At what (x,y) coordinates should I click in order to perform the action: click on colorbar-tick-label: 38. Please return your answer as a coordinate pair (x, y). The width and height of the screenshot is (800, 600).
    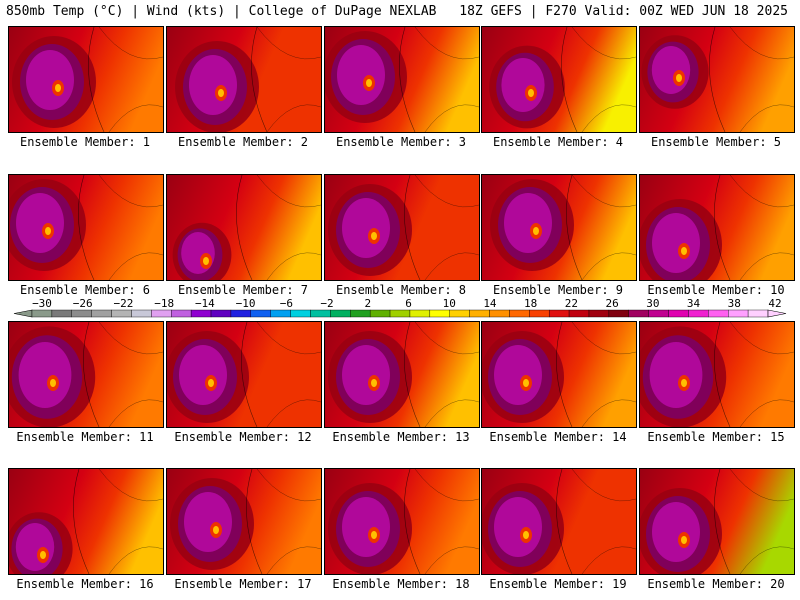
    Looking at the image, I should click on (734, 303).